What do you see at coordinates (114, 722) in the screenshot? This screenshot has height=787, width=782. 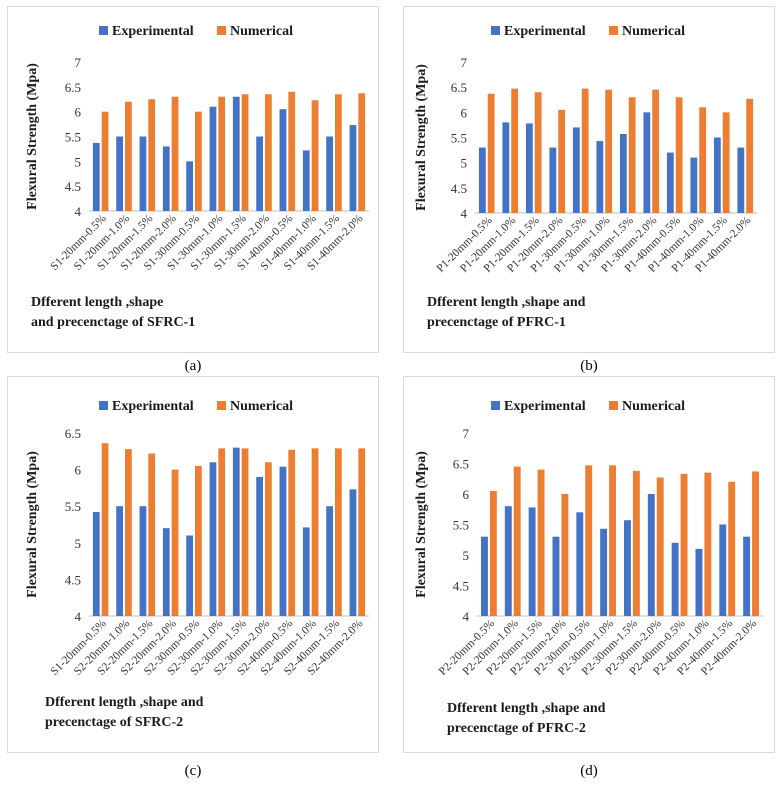 I see `x-axis-title-line: precenctage of SFRC-2` at bounding box center [114, 722].